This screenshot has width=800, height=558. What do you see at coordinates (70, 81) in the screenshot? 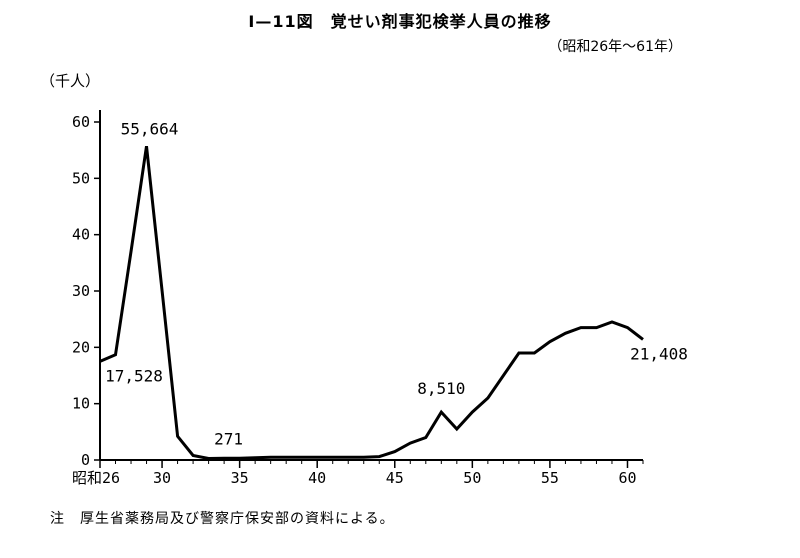
I see `y-axis-unit-label: （千人）` at bounding box center [70, 81].